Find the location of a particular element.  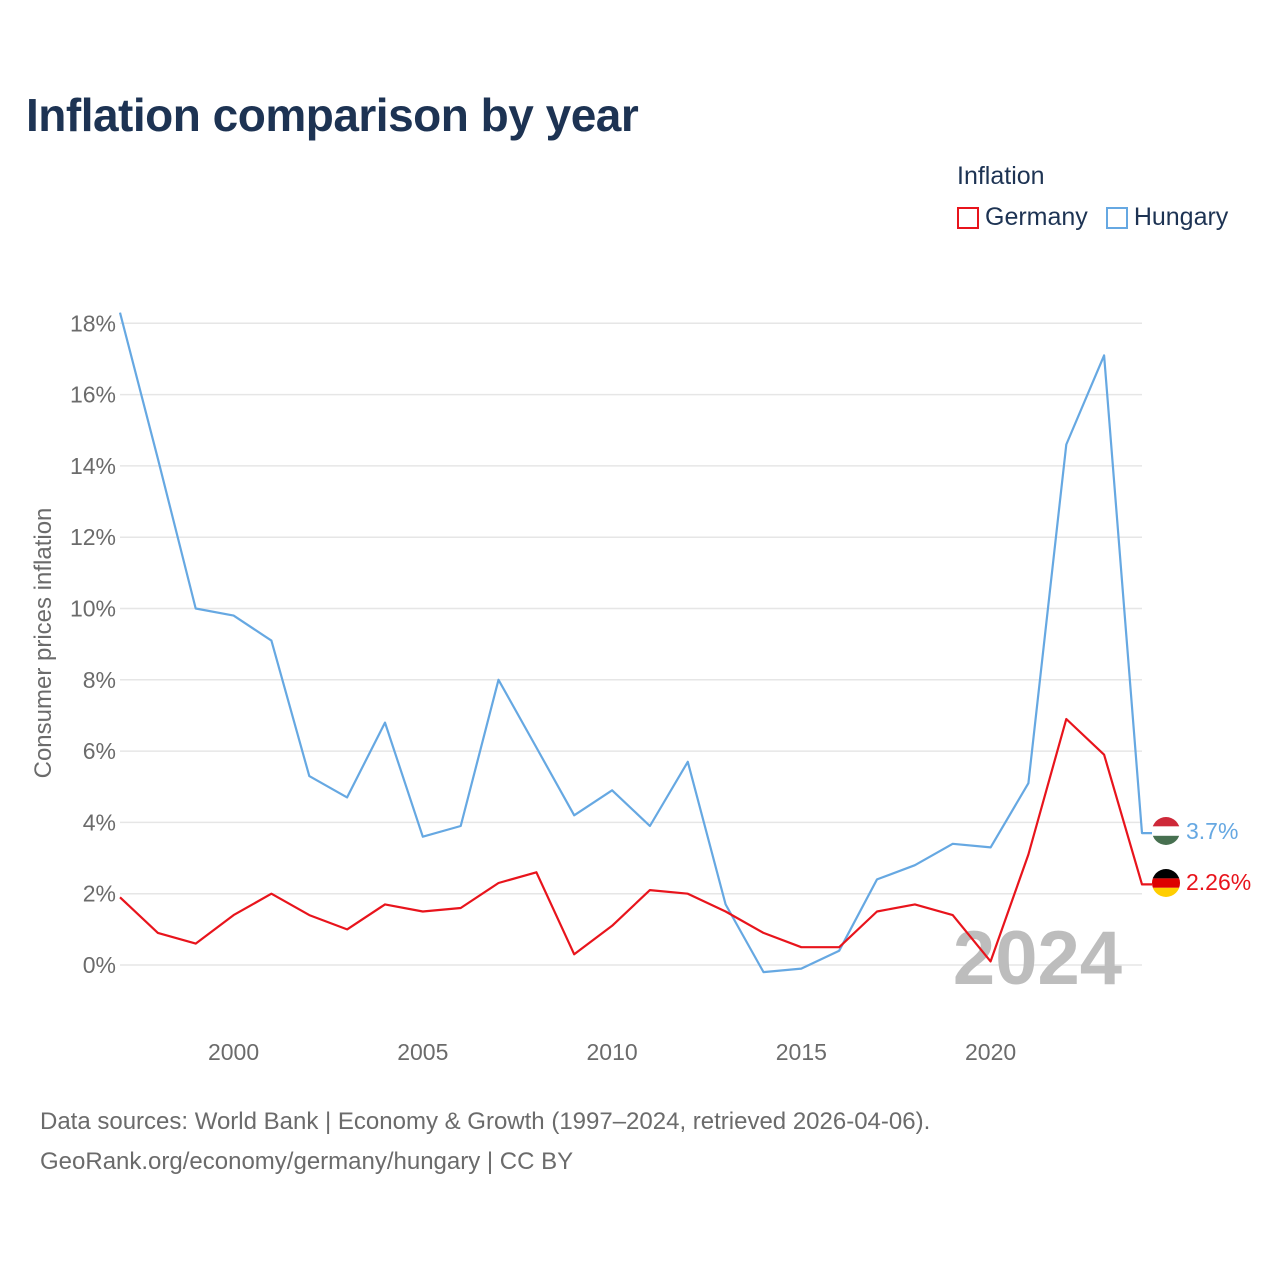

legend: Germany Hungary is located at coordinates (1101, 217).